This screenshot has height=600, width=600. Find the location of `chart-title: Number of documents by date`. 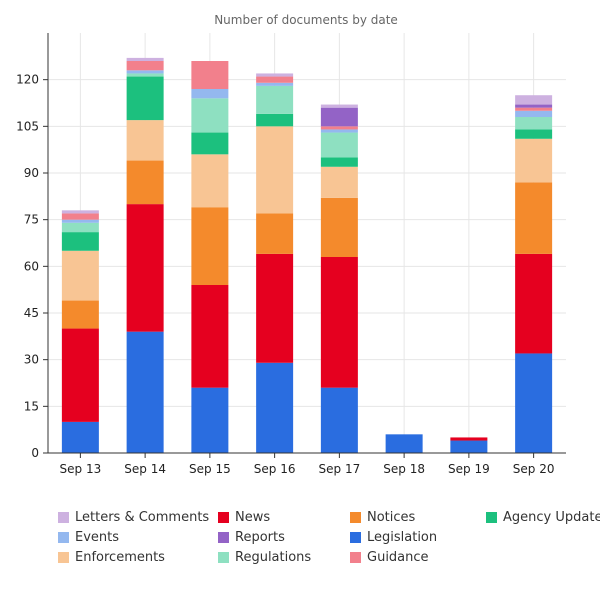

chart-title: Number of documents by date is located at coordinates (306, 20).